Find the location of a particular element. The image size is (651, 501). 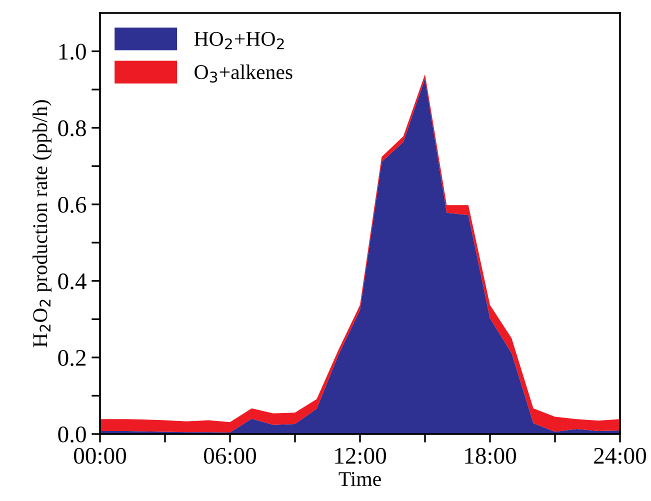

y-tick-label: 0.2 is located at coordinates (72, 358).